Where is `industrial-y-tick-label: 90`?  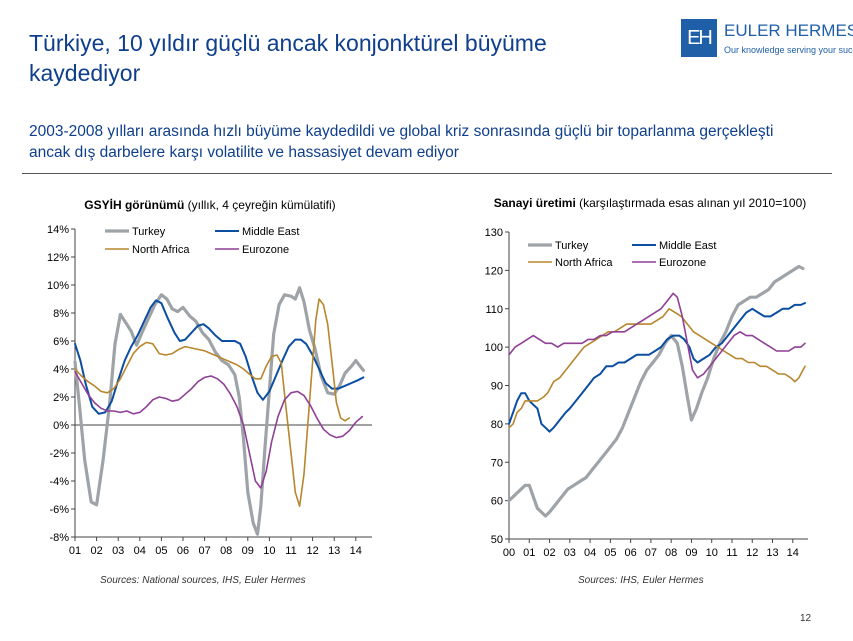 industrial-y-tick-label: 90 is located at coordinates (497, 387).